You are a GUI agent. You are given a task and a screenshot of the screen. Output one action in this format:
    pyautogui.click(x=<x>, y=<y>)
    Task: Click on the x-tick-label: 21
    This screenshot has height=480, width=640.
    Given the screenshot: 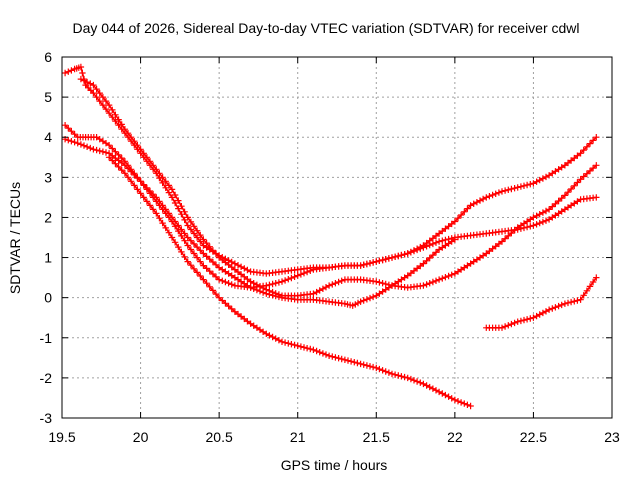 What is the action you would take?
    pyautogui.click(x=298, y=437)
    